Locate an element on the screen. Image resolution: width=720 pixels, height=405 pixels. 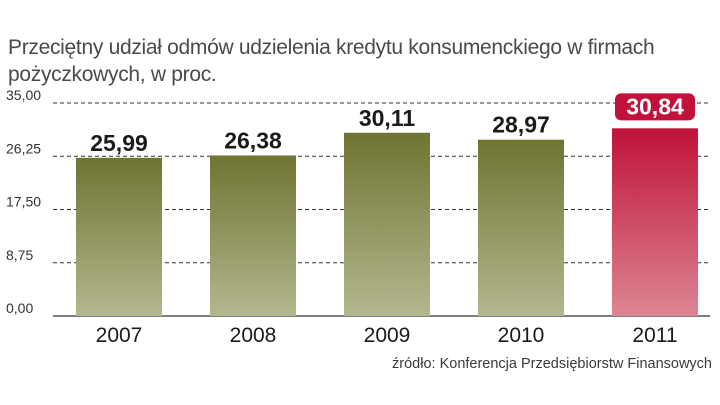
y-tick-label: 8,75 is located at coordinates (19, 255).